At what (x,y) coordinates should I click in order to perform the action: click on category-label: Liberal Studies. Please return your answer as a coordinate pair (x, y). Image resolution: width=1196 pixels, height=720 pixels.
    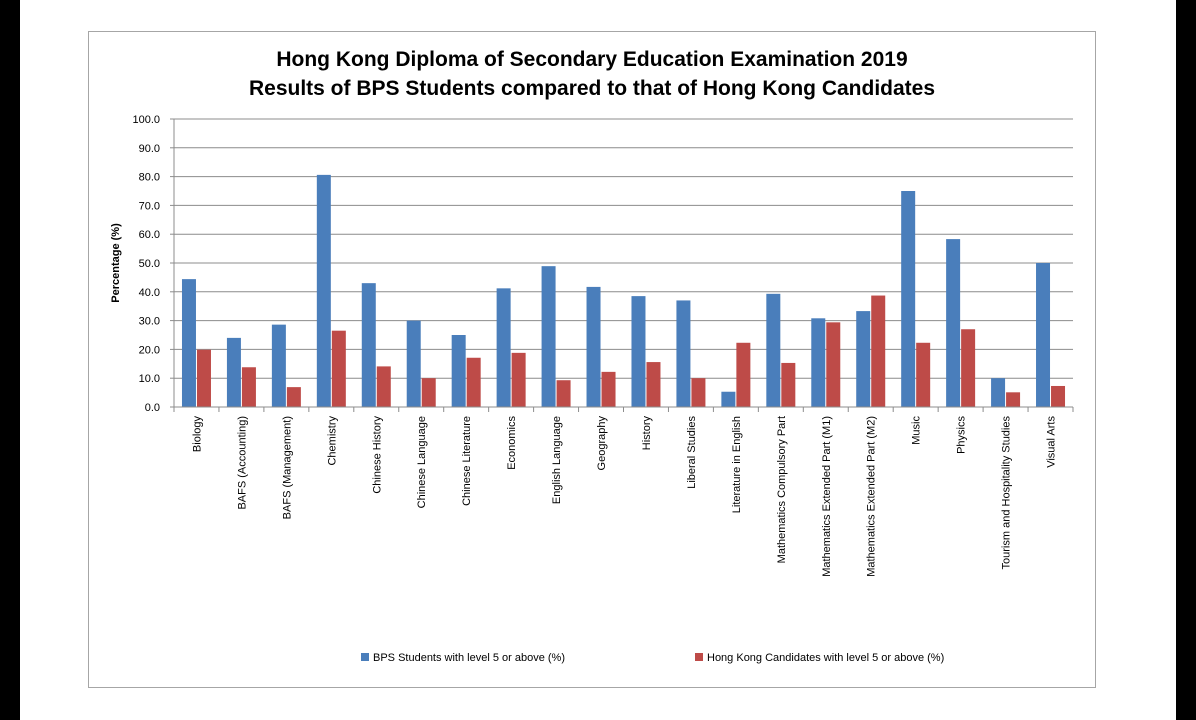
    Looking at the image, I should click on (692, 452).